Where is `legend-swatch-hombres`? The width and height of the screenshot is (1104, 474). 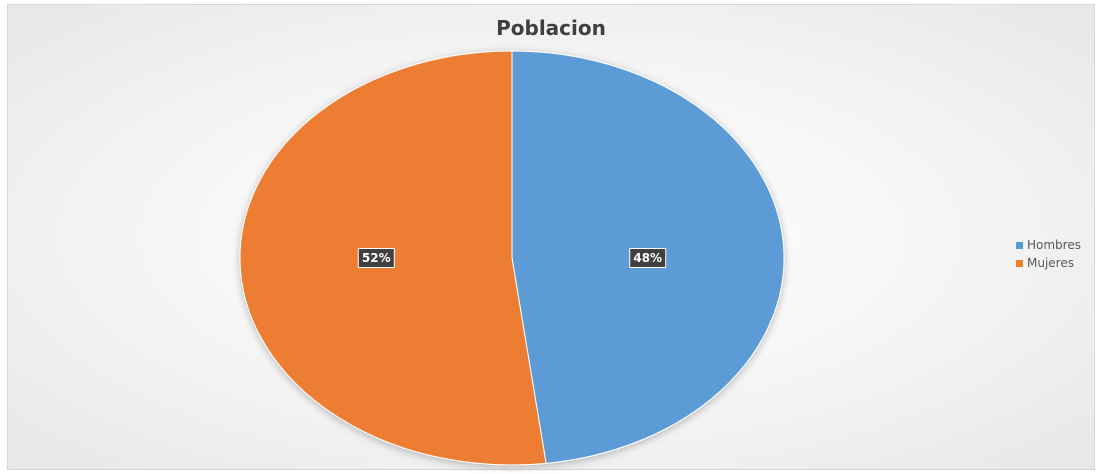 legend-swatch-hombres is located at coordinates (1019, 245).